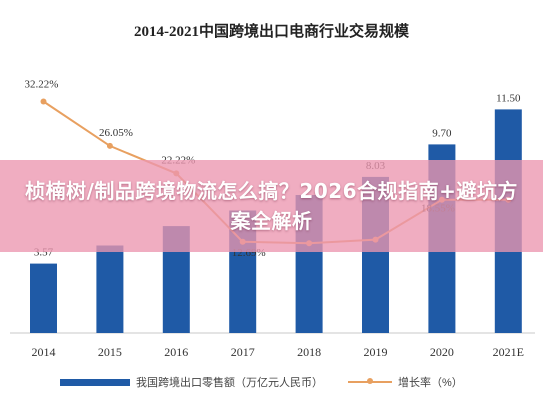  I want to click on line-label-2014: 32.22%, so click(42, 85).